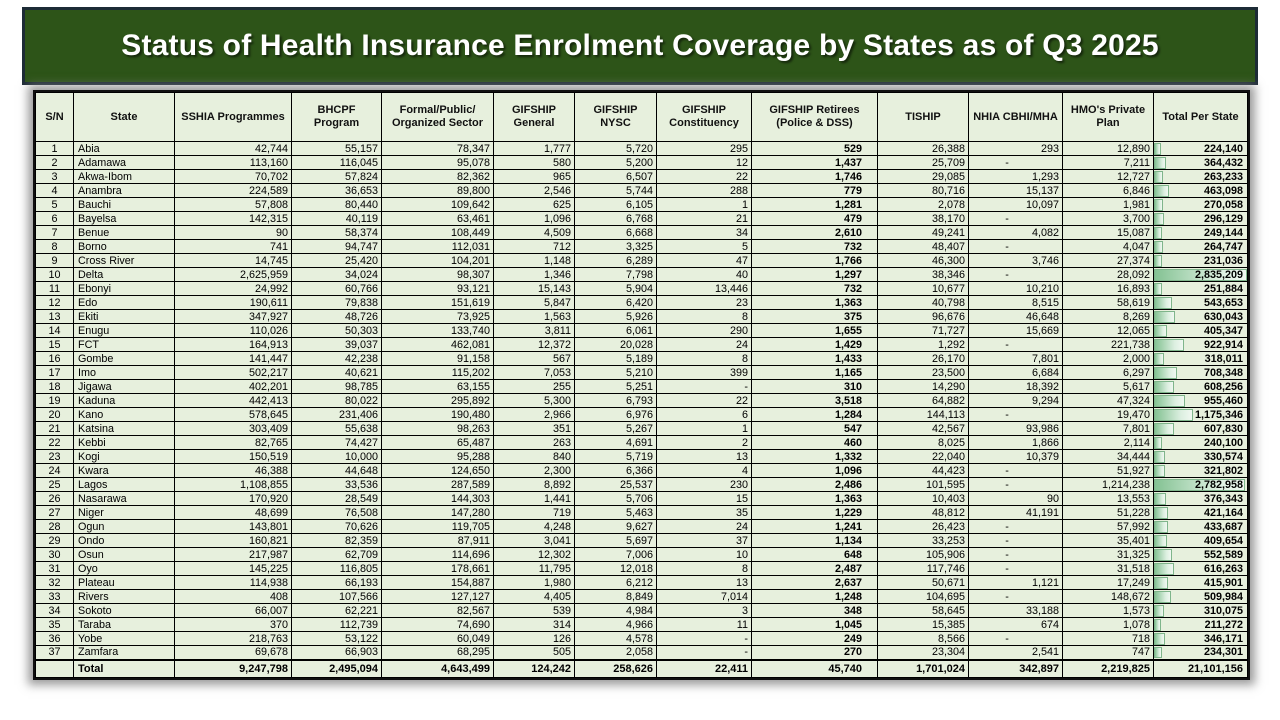 The height and width of the screenshot is (720, 1280). Describe the element at coordinates (1108, 512) in the screenshot. I see `cell-hmo-private-plan: 51,228` at that location.